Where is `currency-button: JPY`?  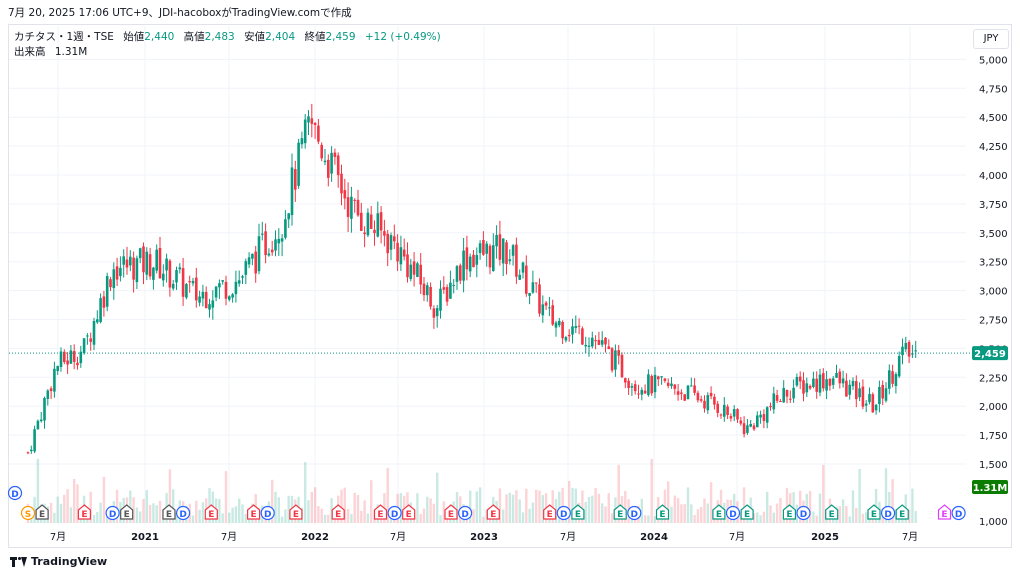 currency-button: JPY is located at coordinates (991, 39).